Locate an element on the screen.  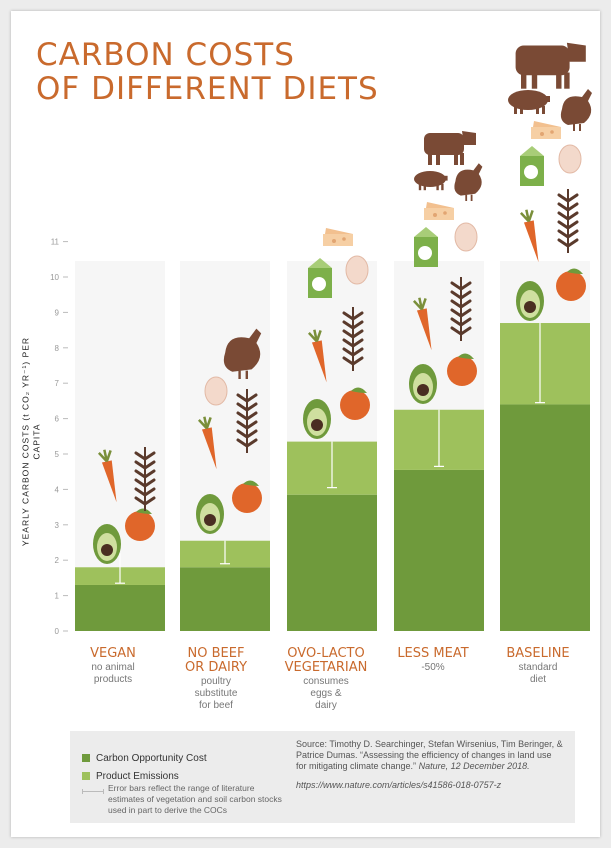
cheese-icon is located at coordinates (546, 130).